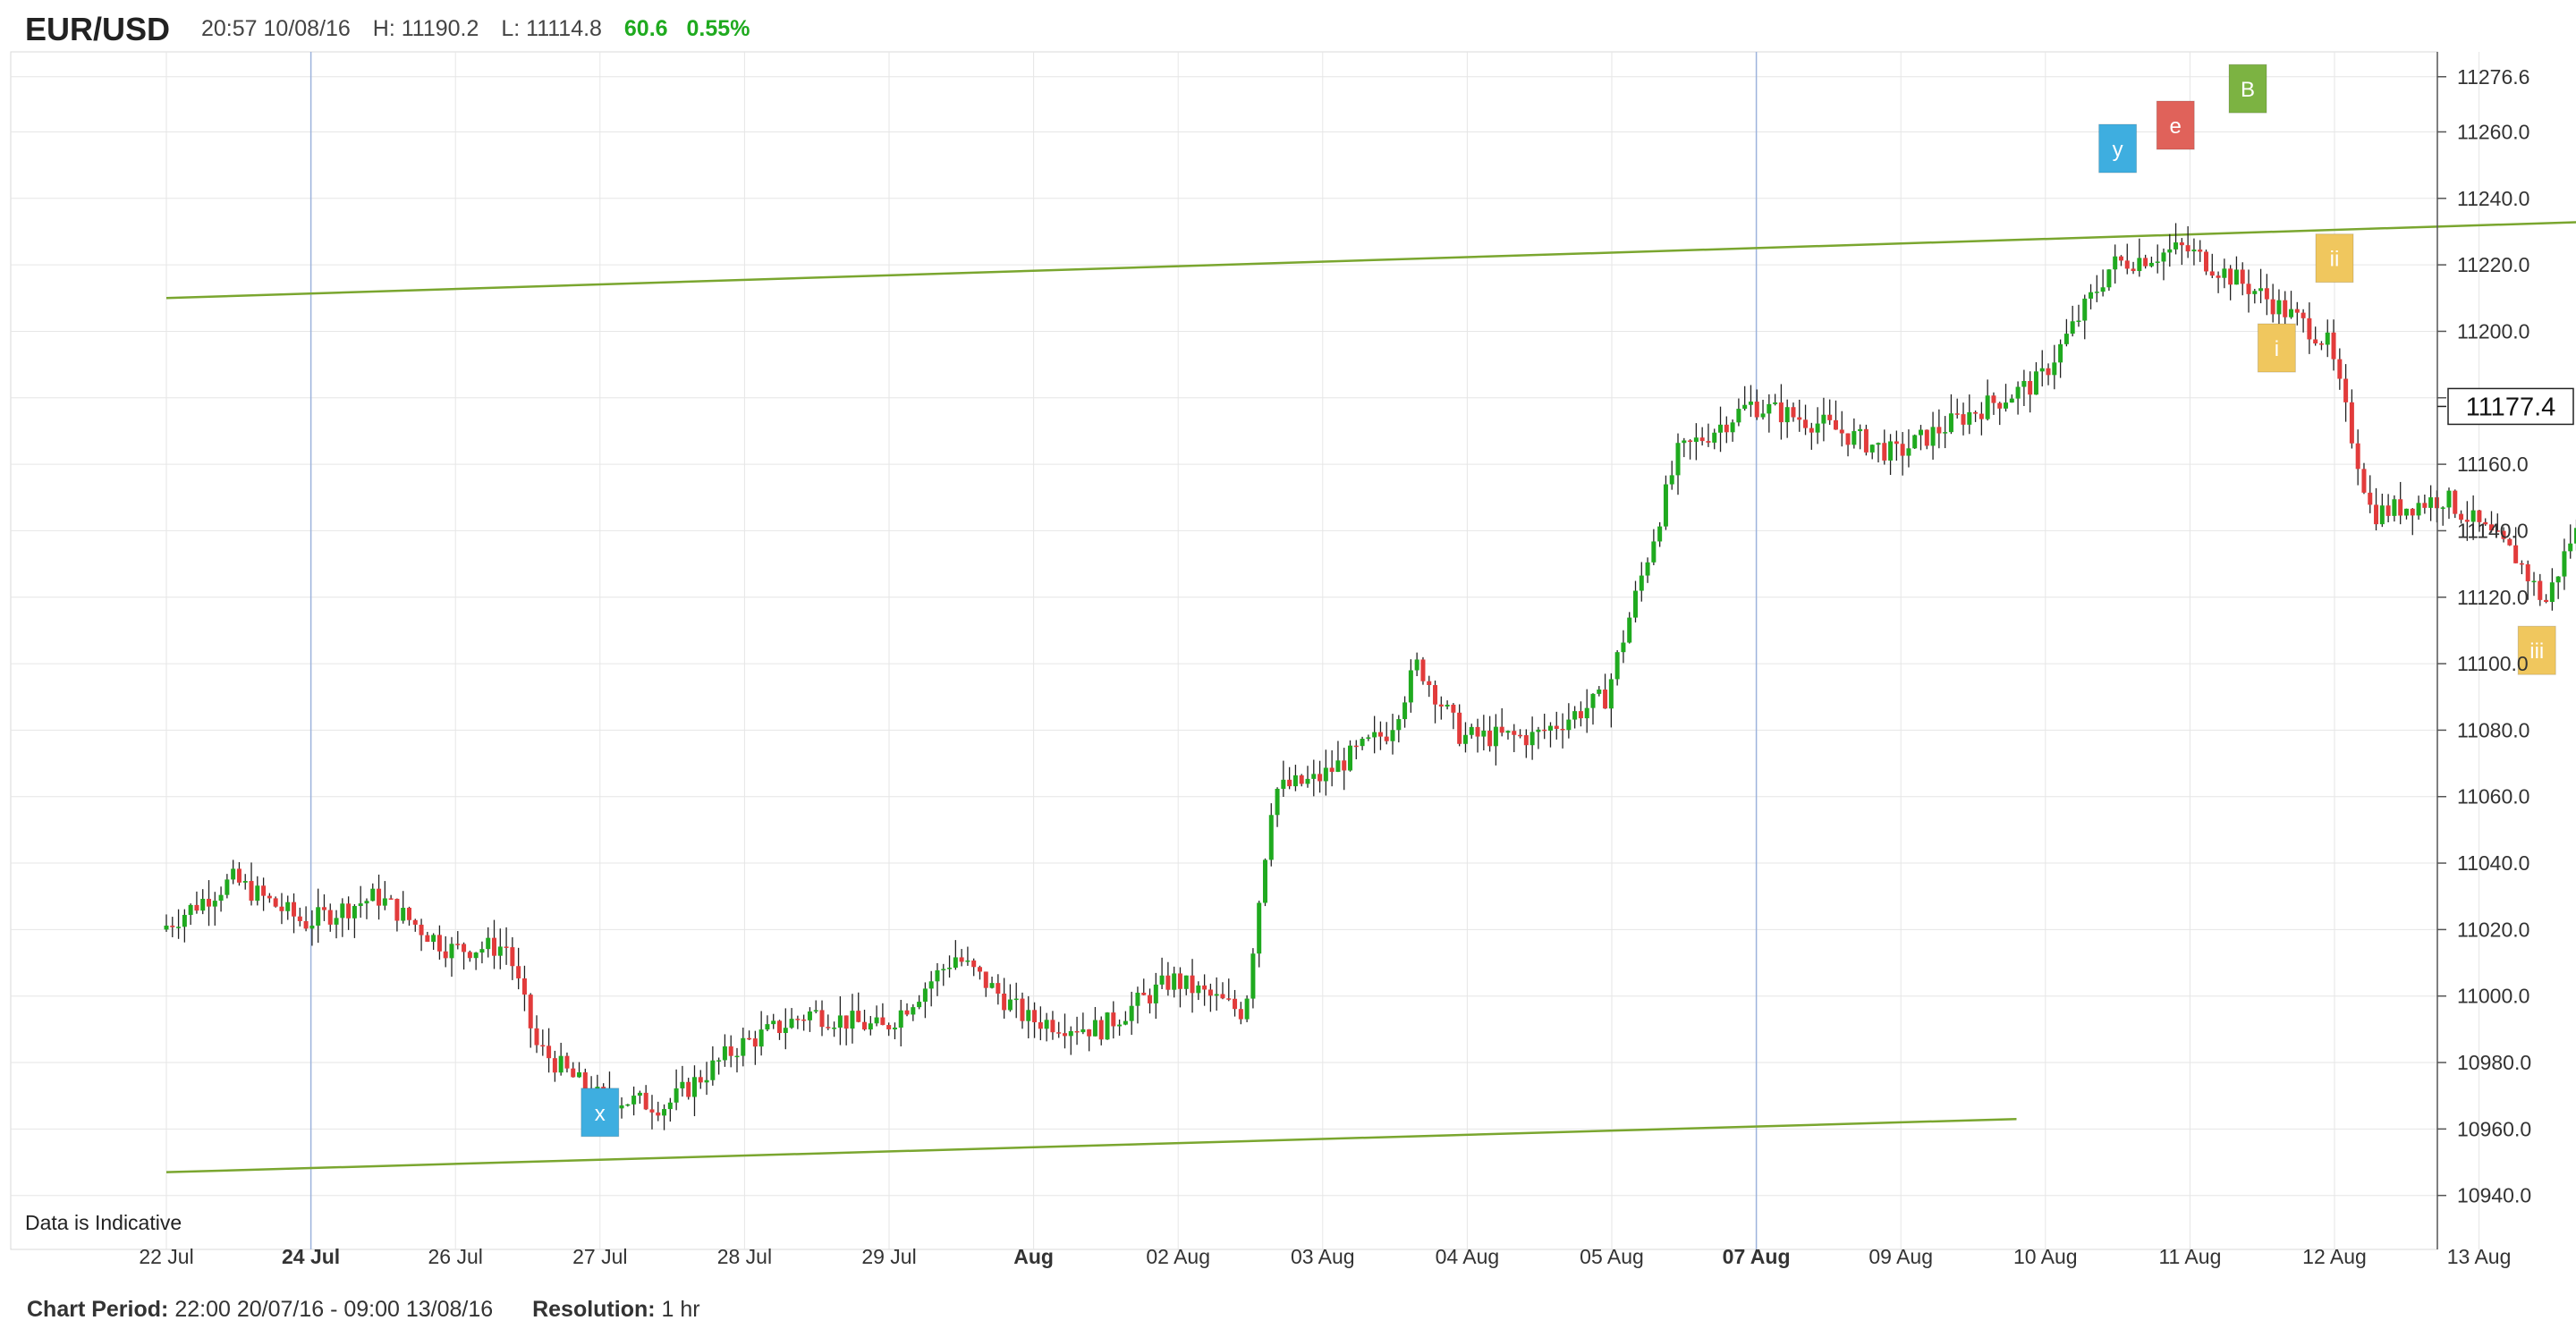 This screenshot has height=1329, width=2576. Describe the element at coordinates (2511, 407) in the screenshot. I see `current-price-label: 11177.4` at that location.